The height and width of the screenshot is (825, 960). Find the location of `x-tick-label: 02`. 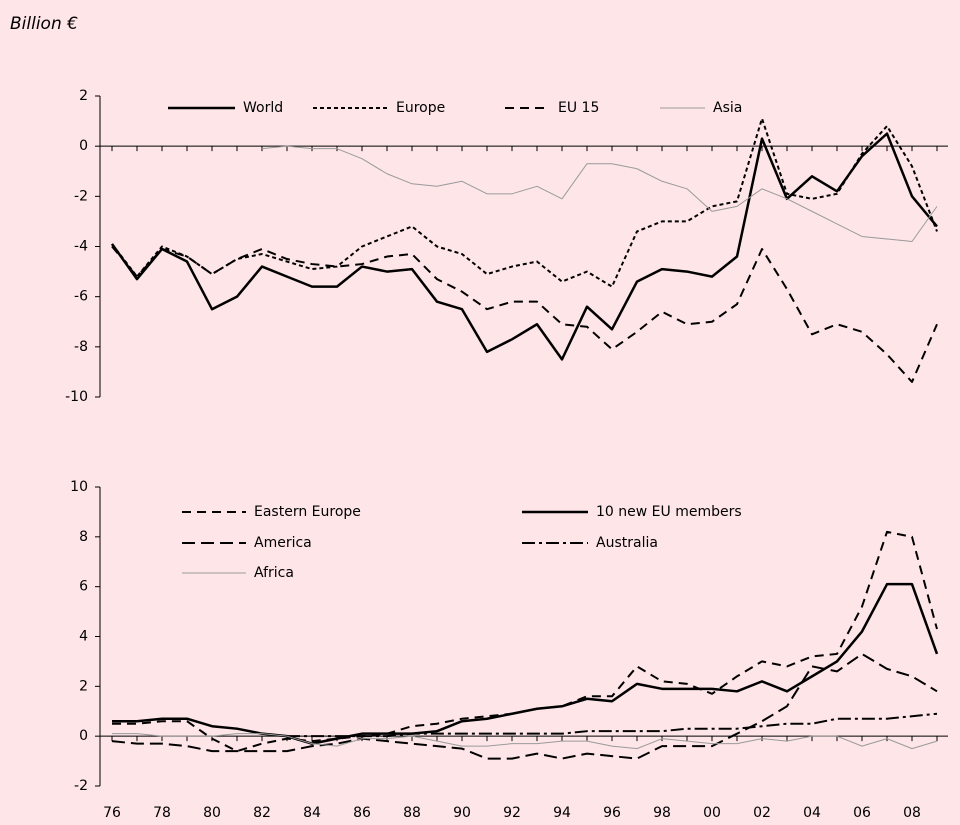

x-tick-label: 02 is located at coordinates (762, 813).